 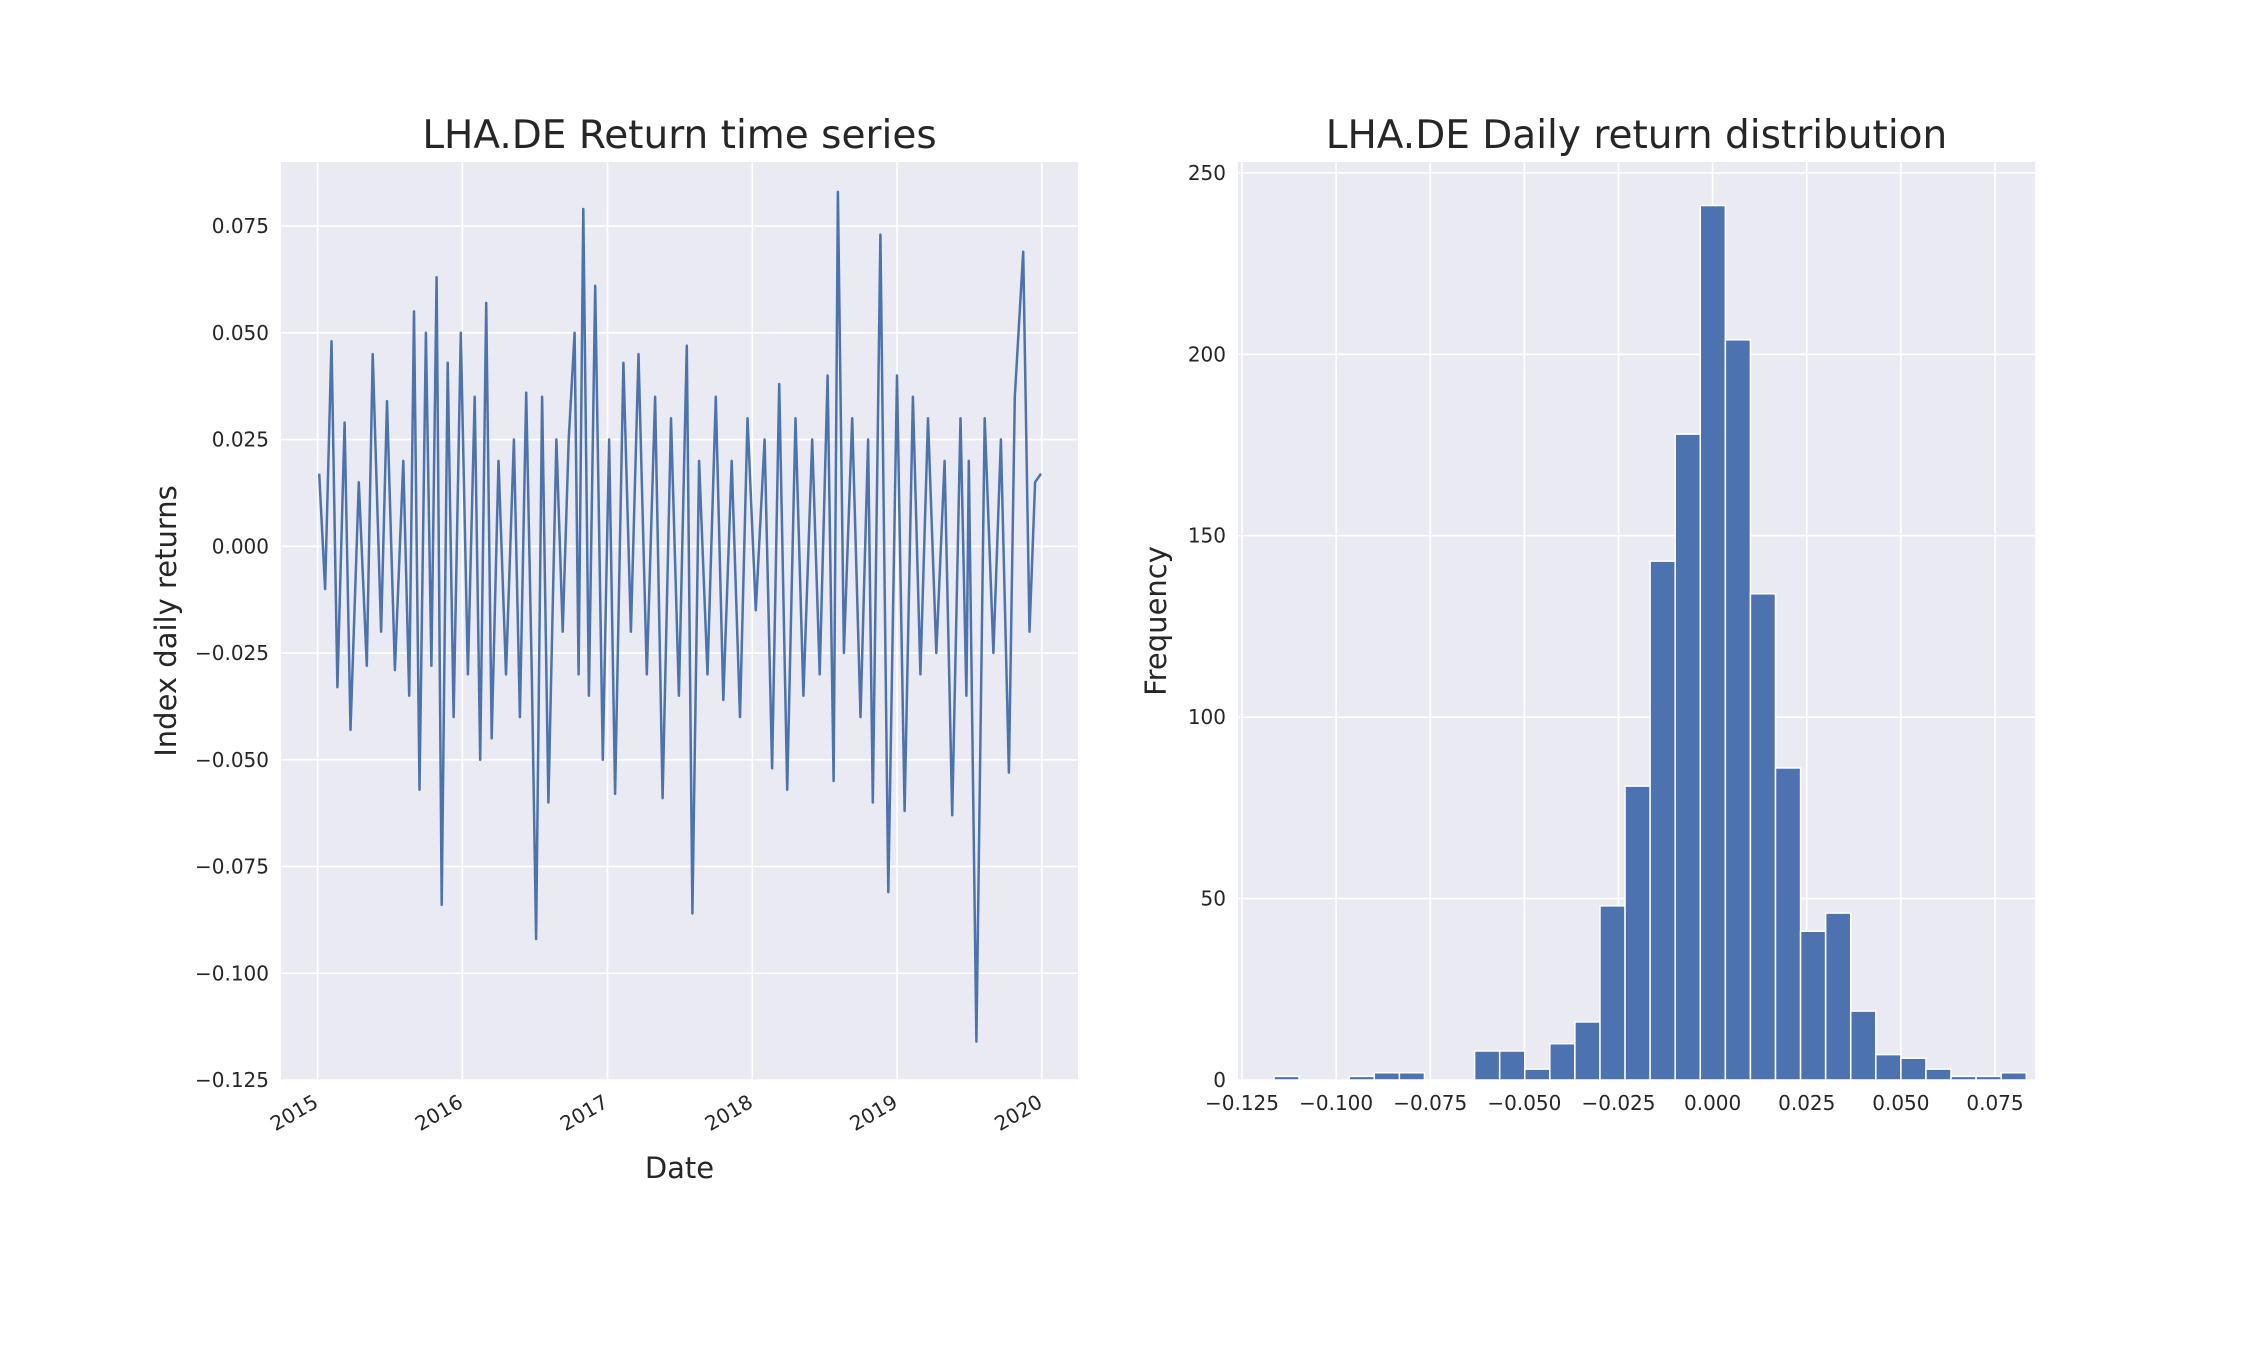 I want to click on x-tick-label: 0.050, so click(x=1900, y=1103).